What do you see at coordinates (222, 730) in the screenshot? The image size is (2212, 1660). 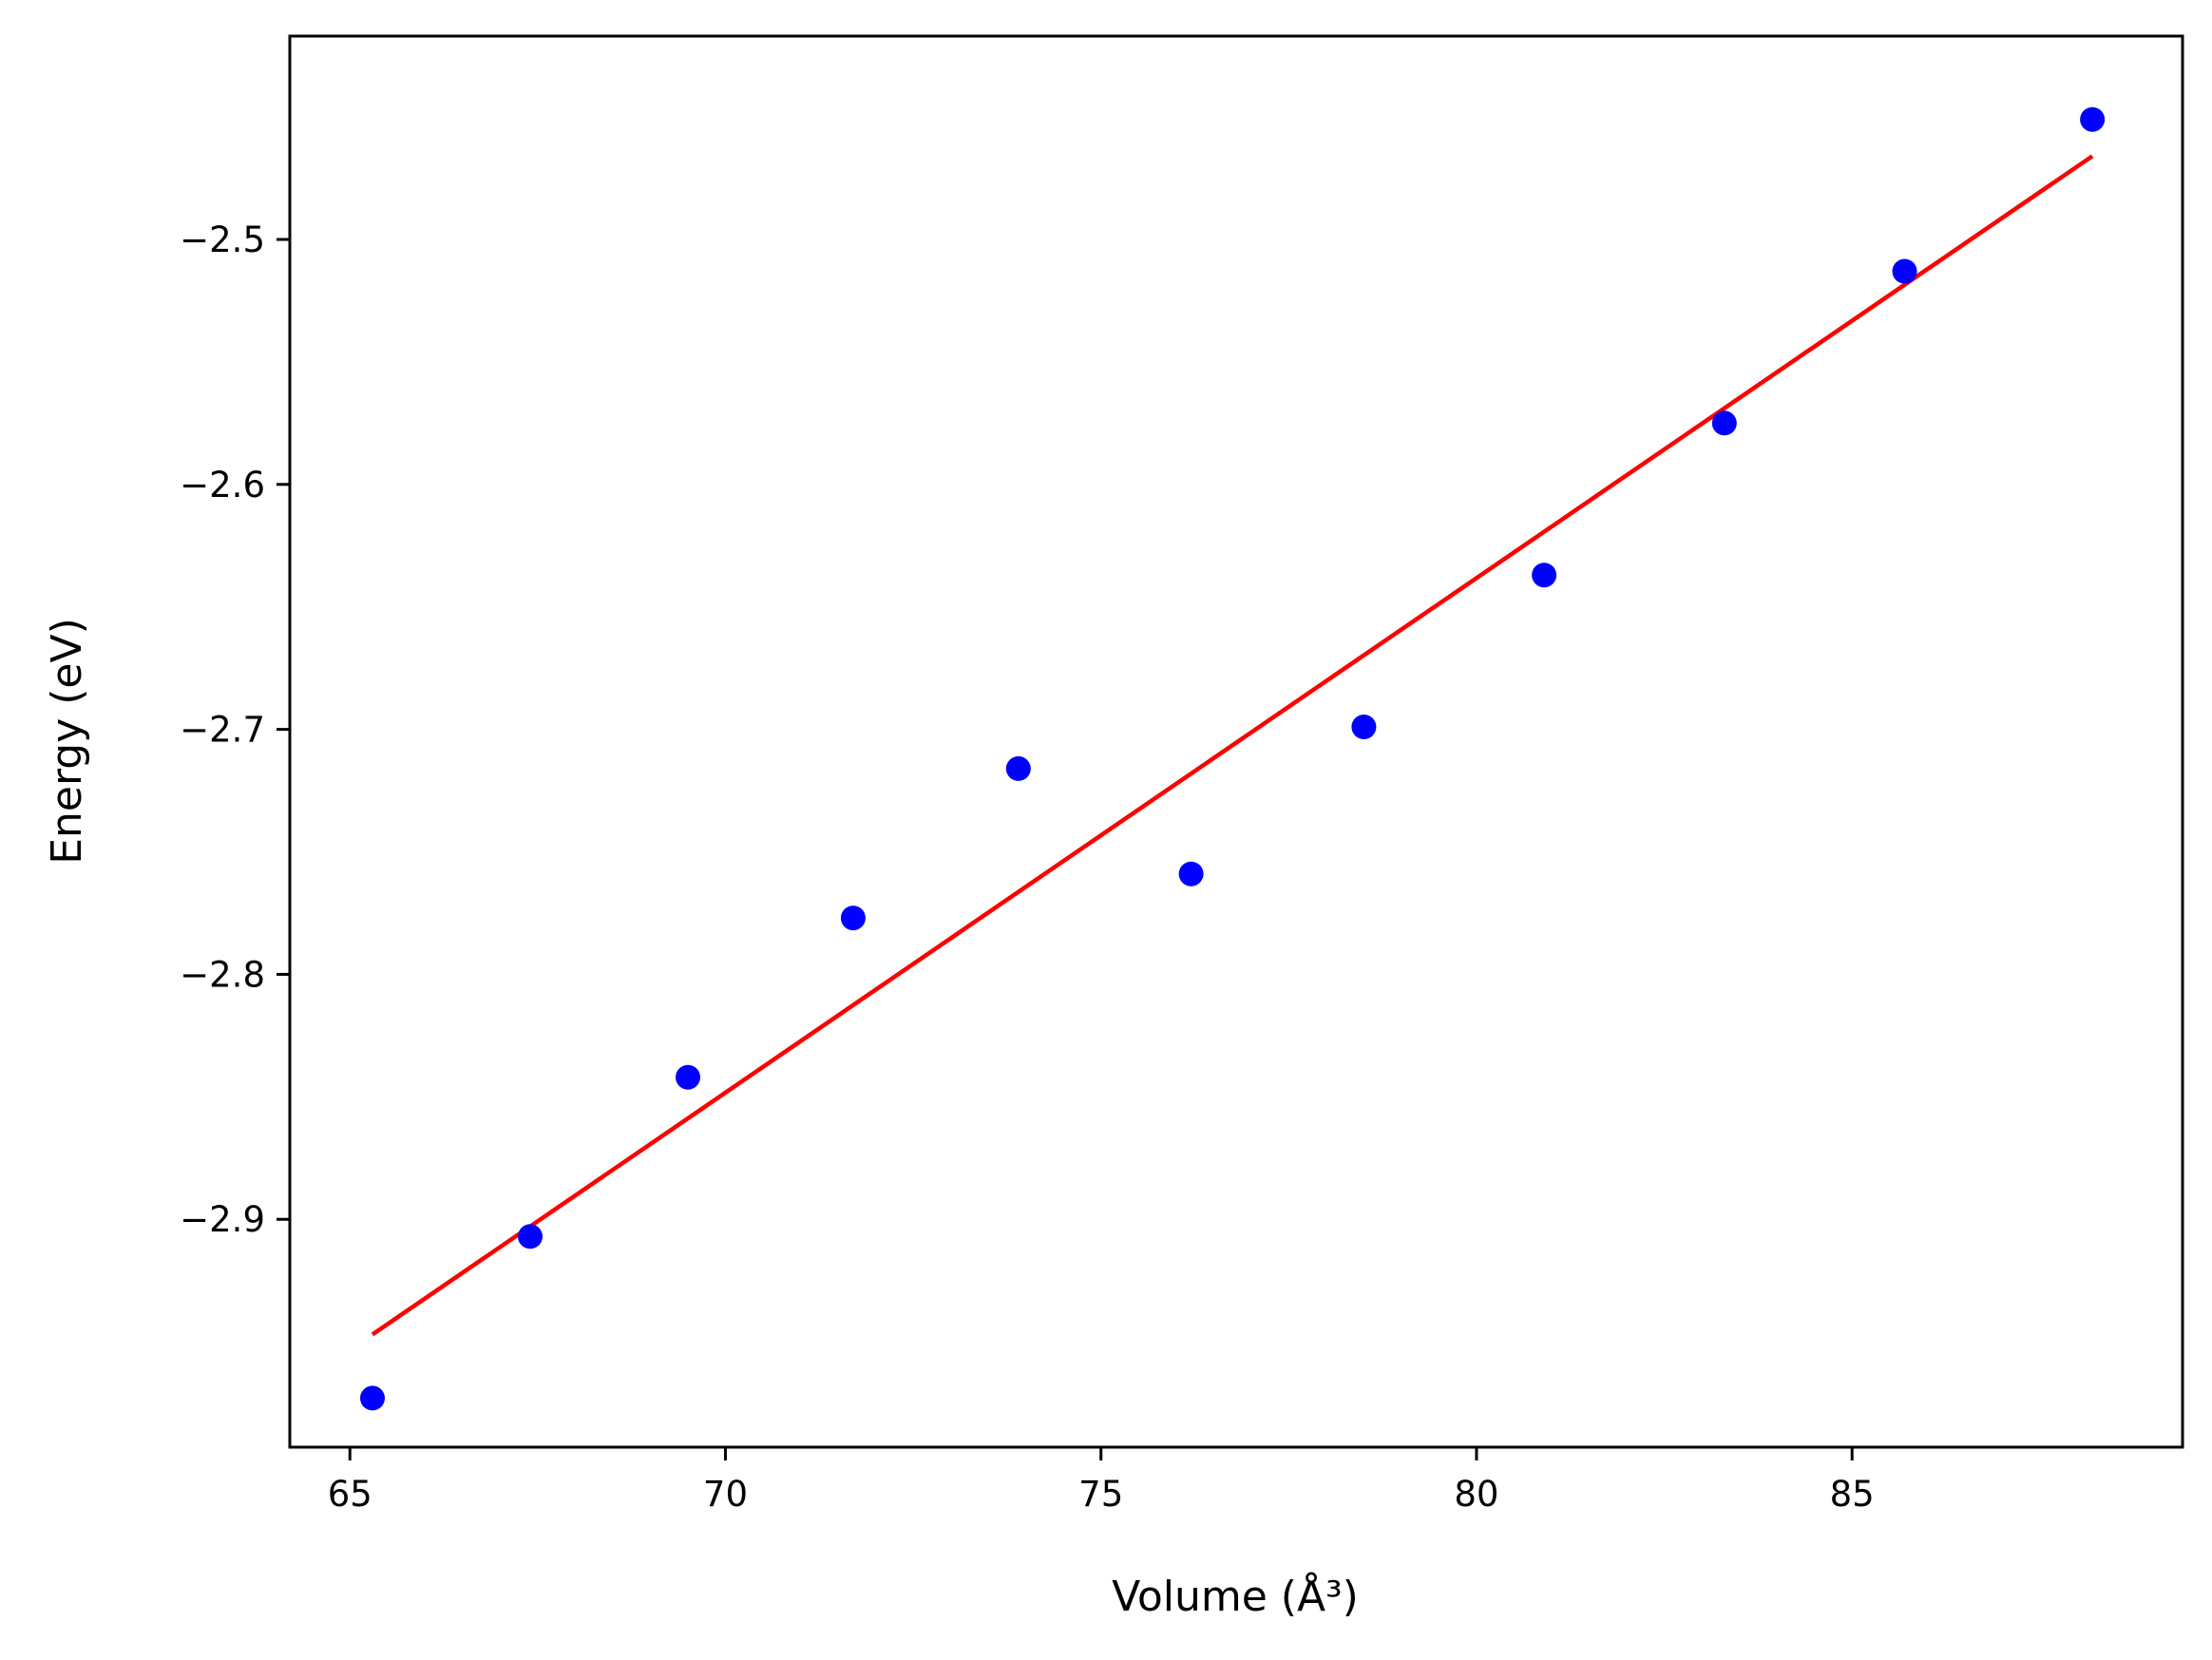 I see `y-tick-label: −2.7` at bounding box center [222, 730].